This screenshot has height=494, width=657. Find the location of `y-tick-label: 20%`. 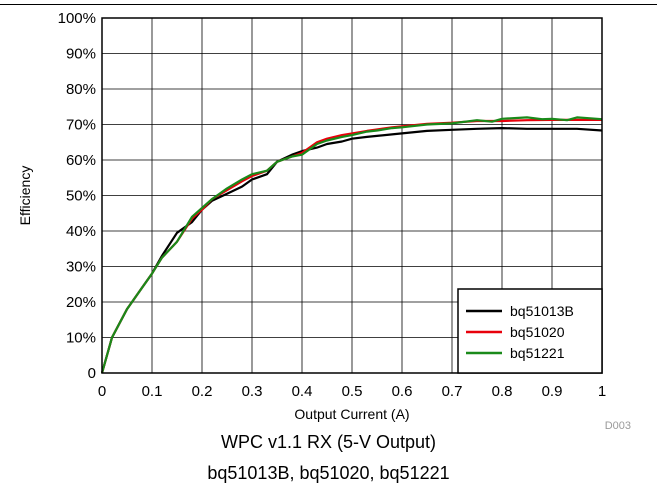

y-tick-label: 20% is located at coordinates (81, 302).